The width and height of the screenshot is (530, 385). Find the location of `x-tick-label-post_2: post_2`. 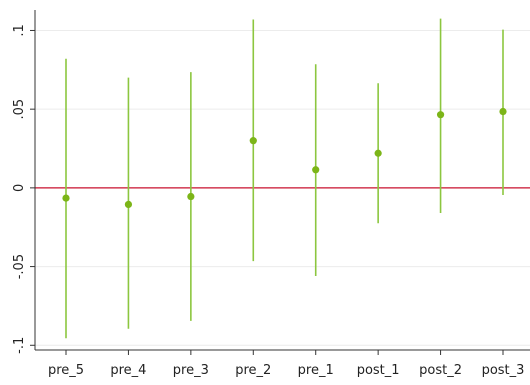

x-tick-label-post_2: post_2 is located at coordinates (440, 370).